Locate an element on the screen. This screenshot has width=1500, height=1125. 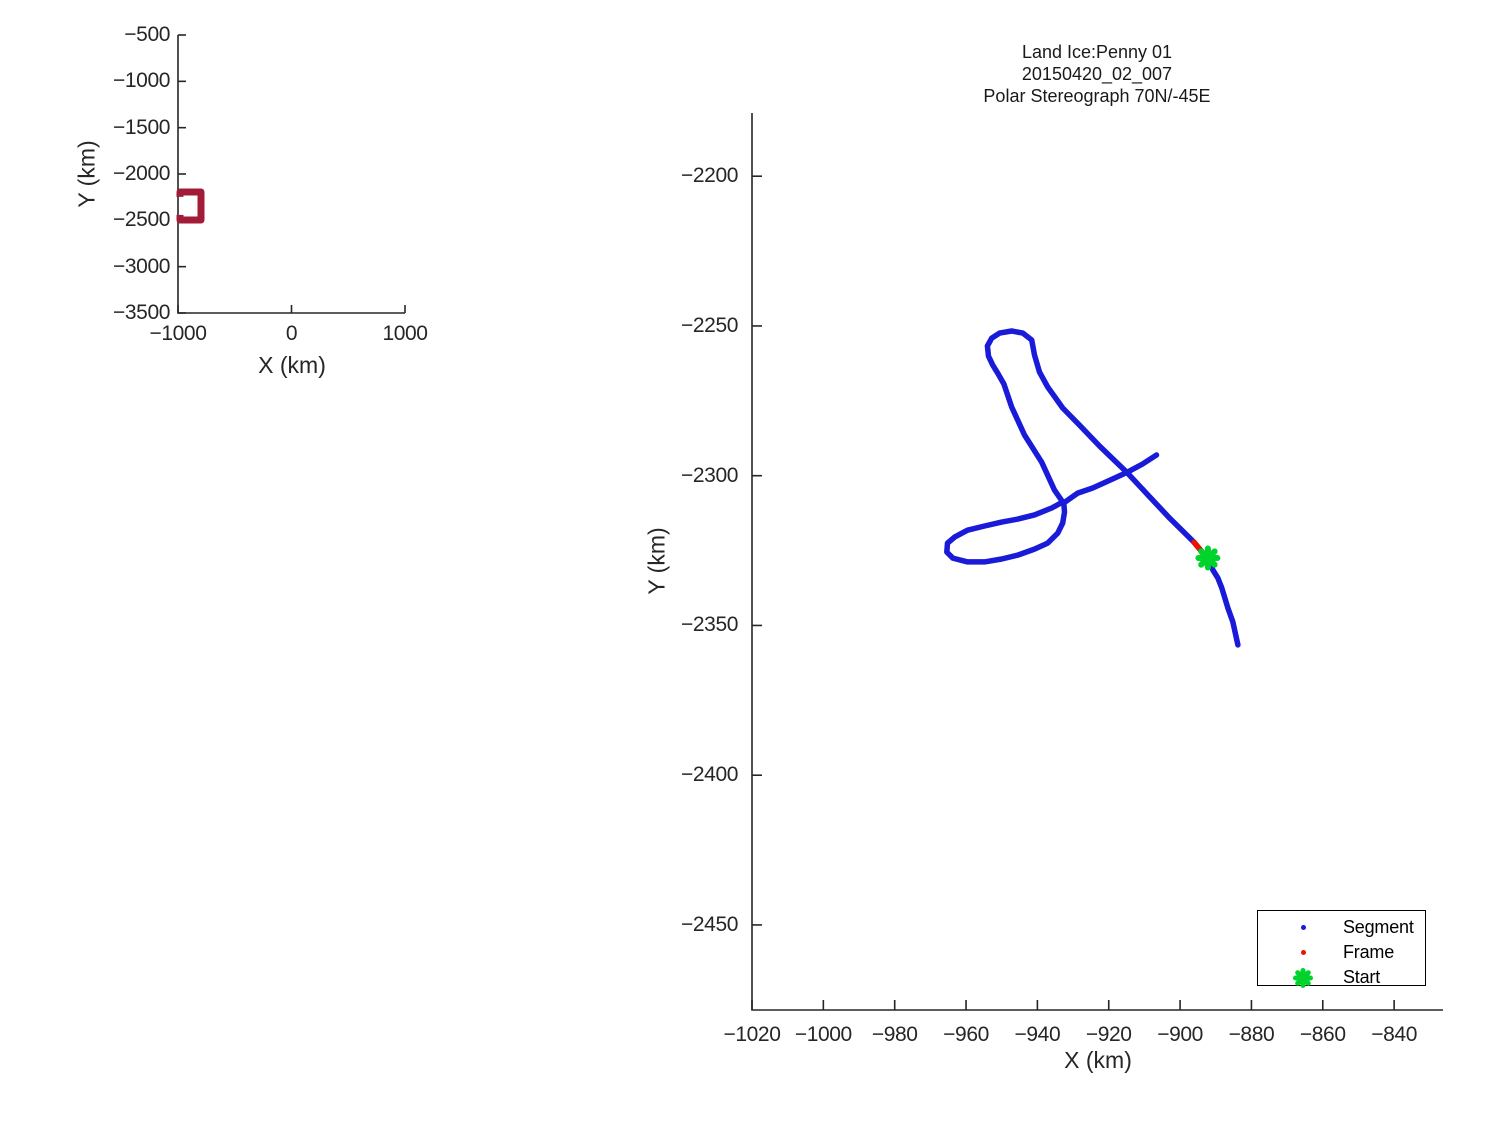
legend-row-start: Start is located at coordinates (1341, 977).